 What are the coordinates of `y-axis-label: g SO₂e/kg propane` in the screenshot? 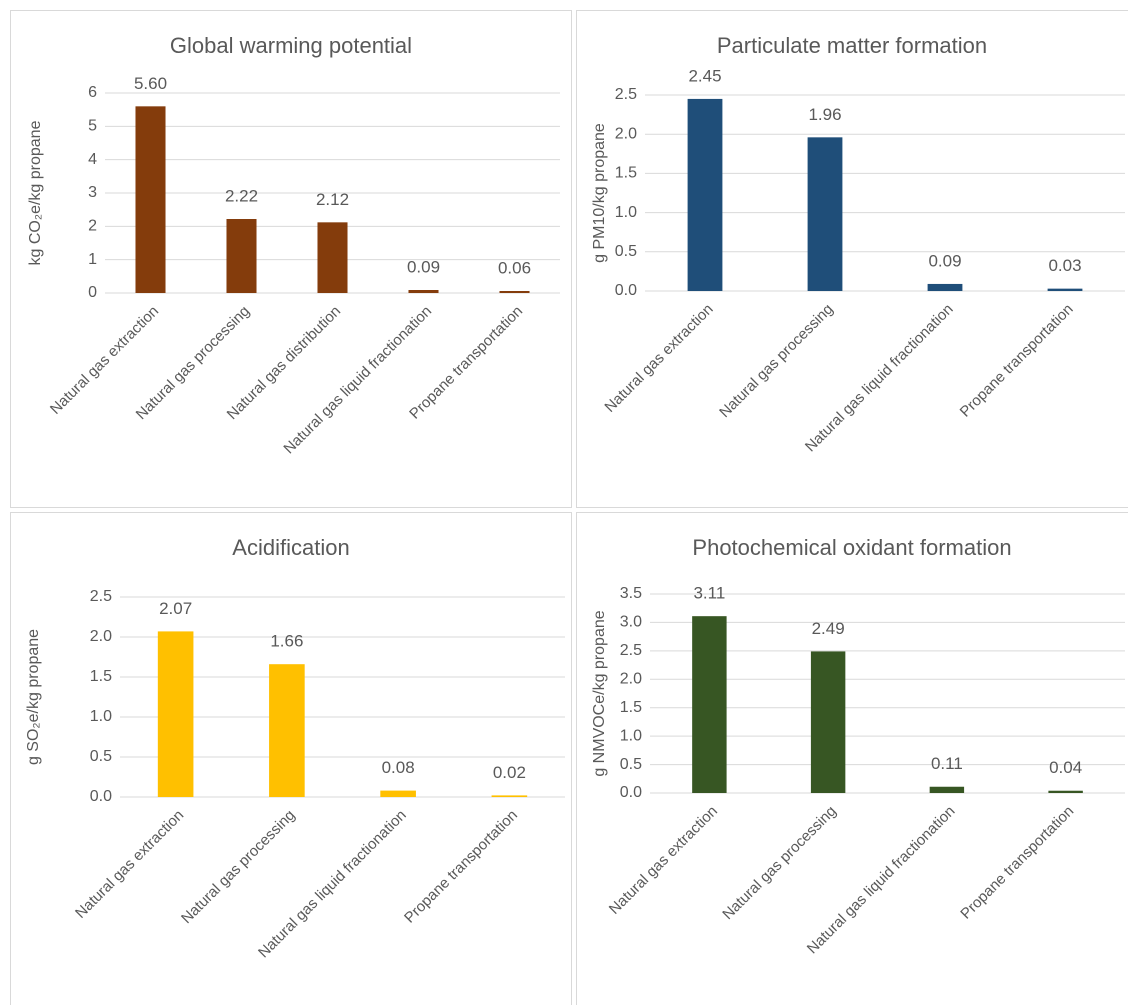 It's located at (33, 697).